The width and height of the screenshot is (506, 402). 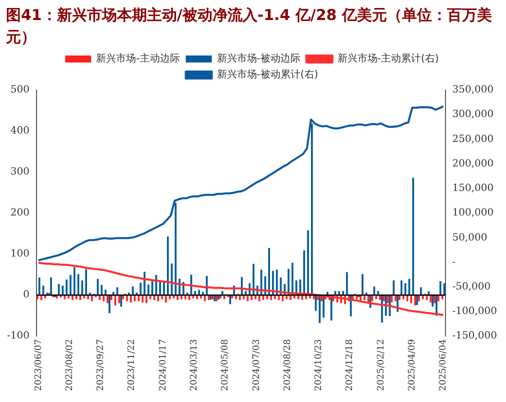 I want to click on x-tick-label: 2024/10/23, so click(x=319, y=364).